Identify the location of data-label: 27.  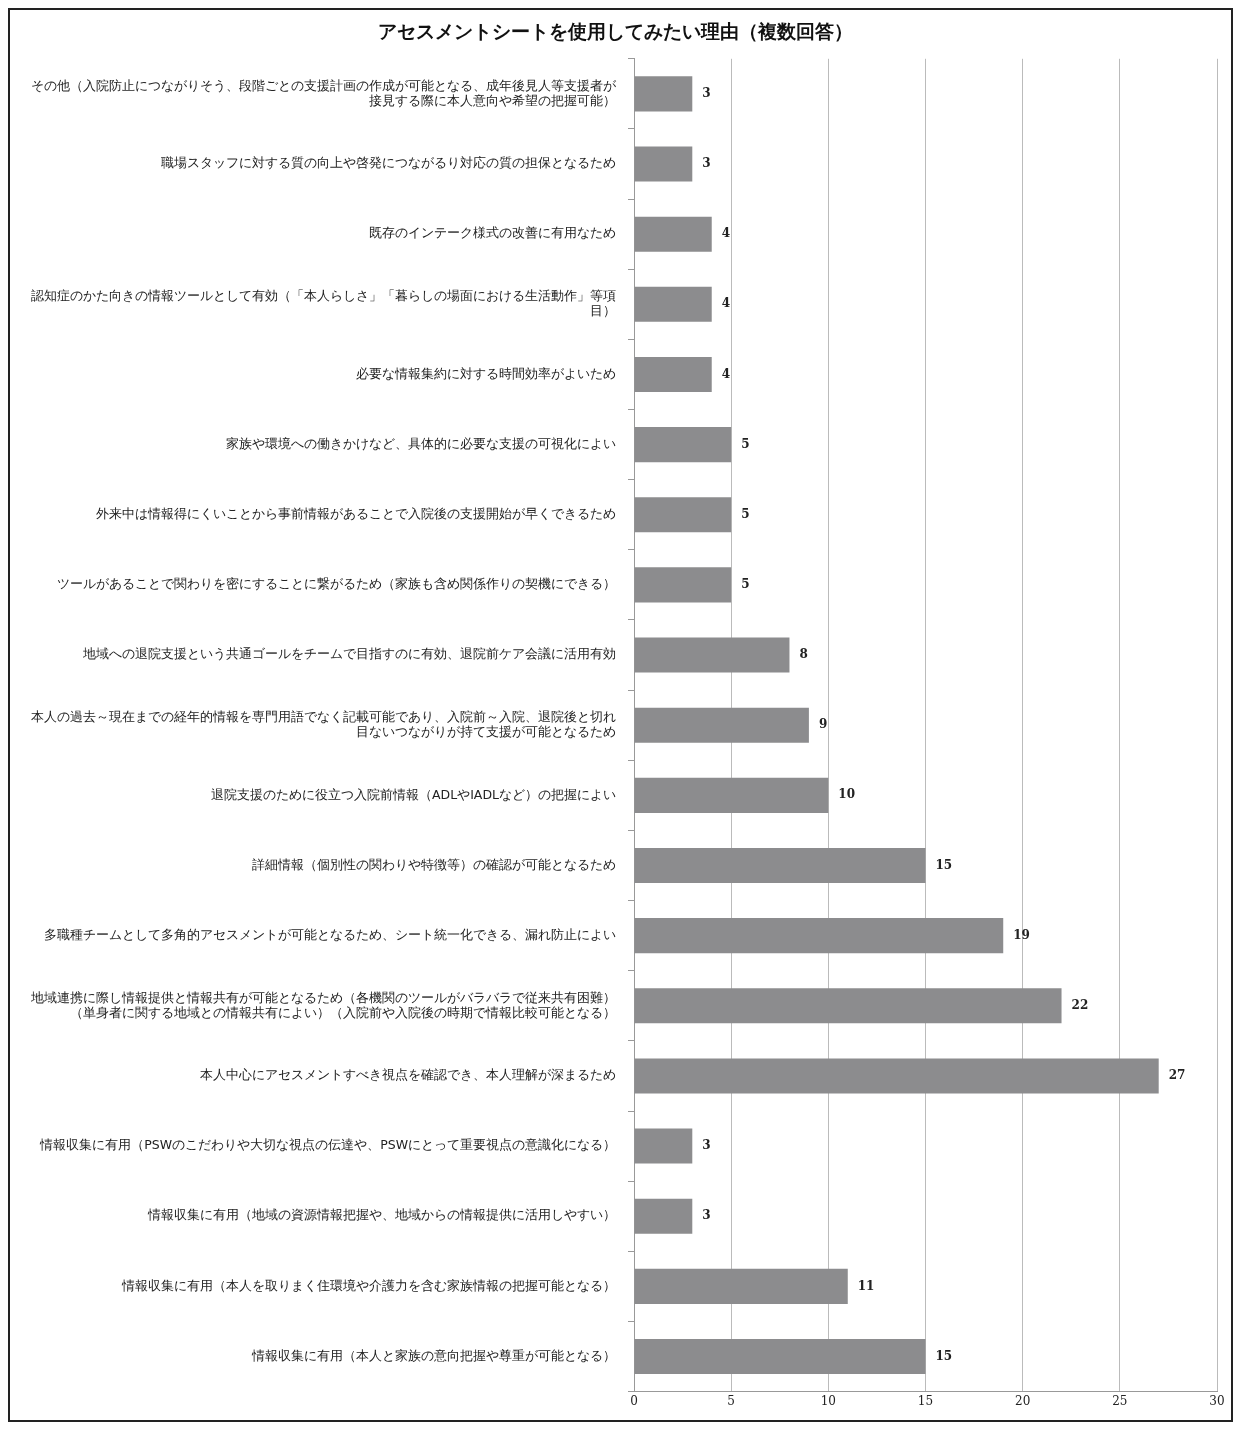
(1177, 1075).